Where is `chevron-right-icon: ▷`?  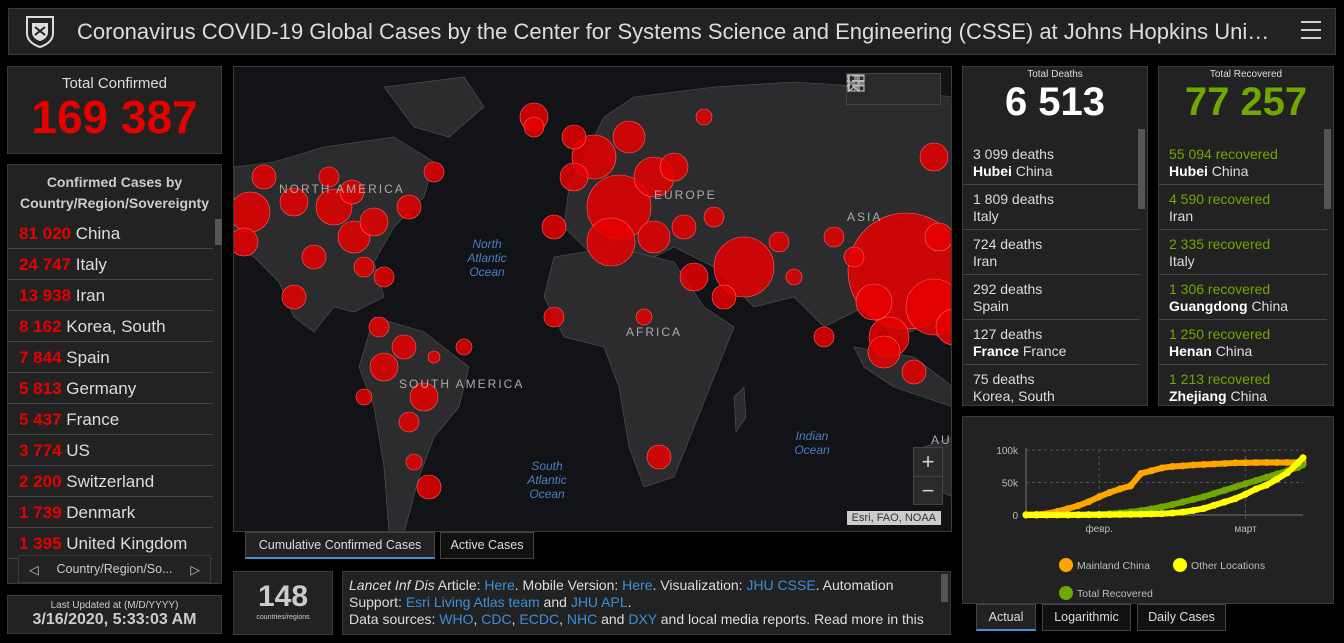 chevron-right-icon: ▷ is located at coordinates (195, 569).